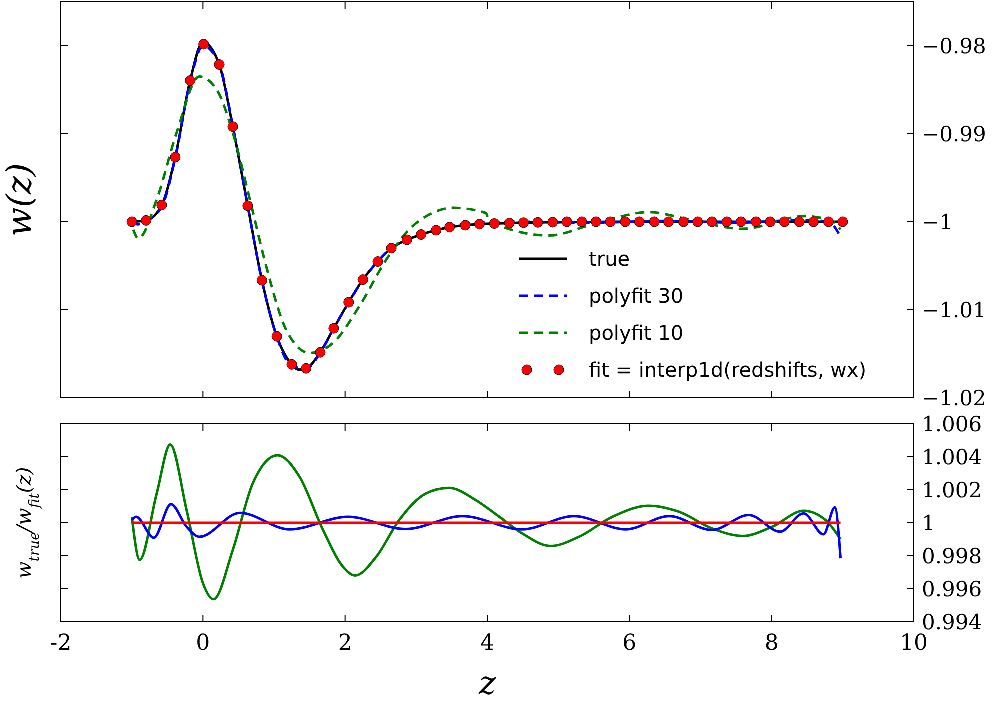 The width and height of the screenshot is (999, 705). I want to click on y-tick-label: −0.98, so click(954, 46).